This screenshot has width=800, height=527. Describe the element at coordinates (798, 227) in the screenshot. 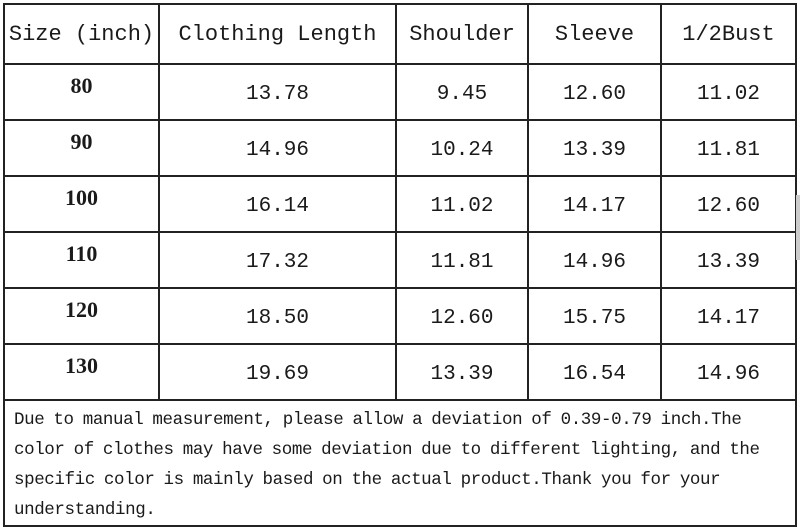

I see `image-edge-artifact` at that location.